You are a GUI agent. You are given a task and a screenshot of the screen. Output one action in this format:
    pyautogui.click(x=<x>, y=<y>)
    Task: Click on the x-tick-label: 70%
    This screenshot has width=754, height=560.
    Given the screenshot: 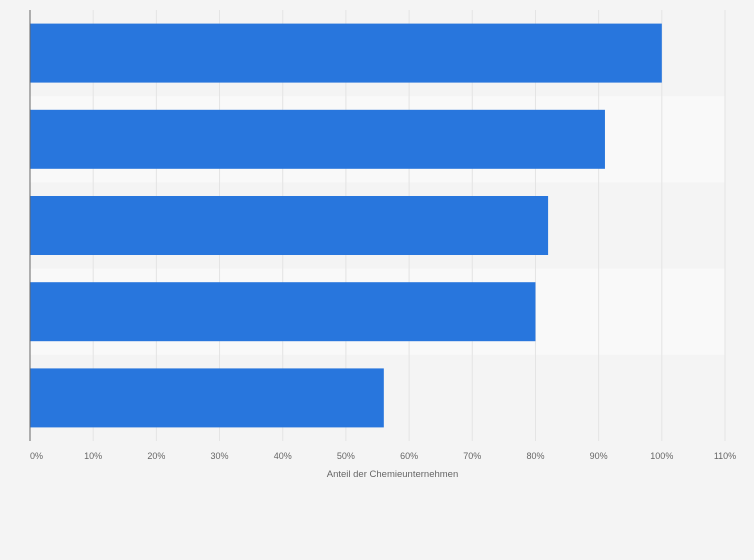 What is the action you would take?
    pyautogui.click(x=472, y=456)
    